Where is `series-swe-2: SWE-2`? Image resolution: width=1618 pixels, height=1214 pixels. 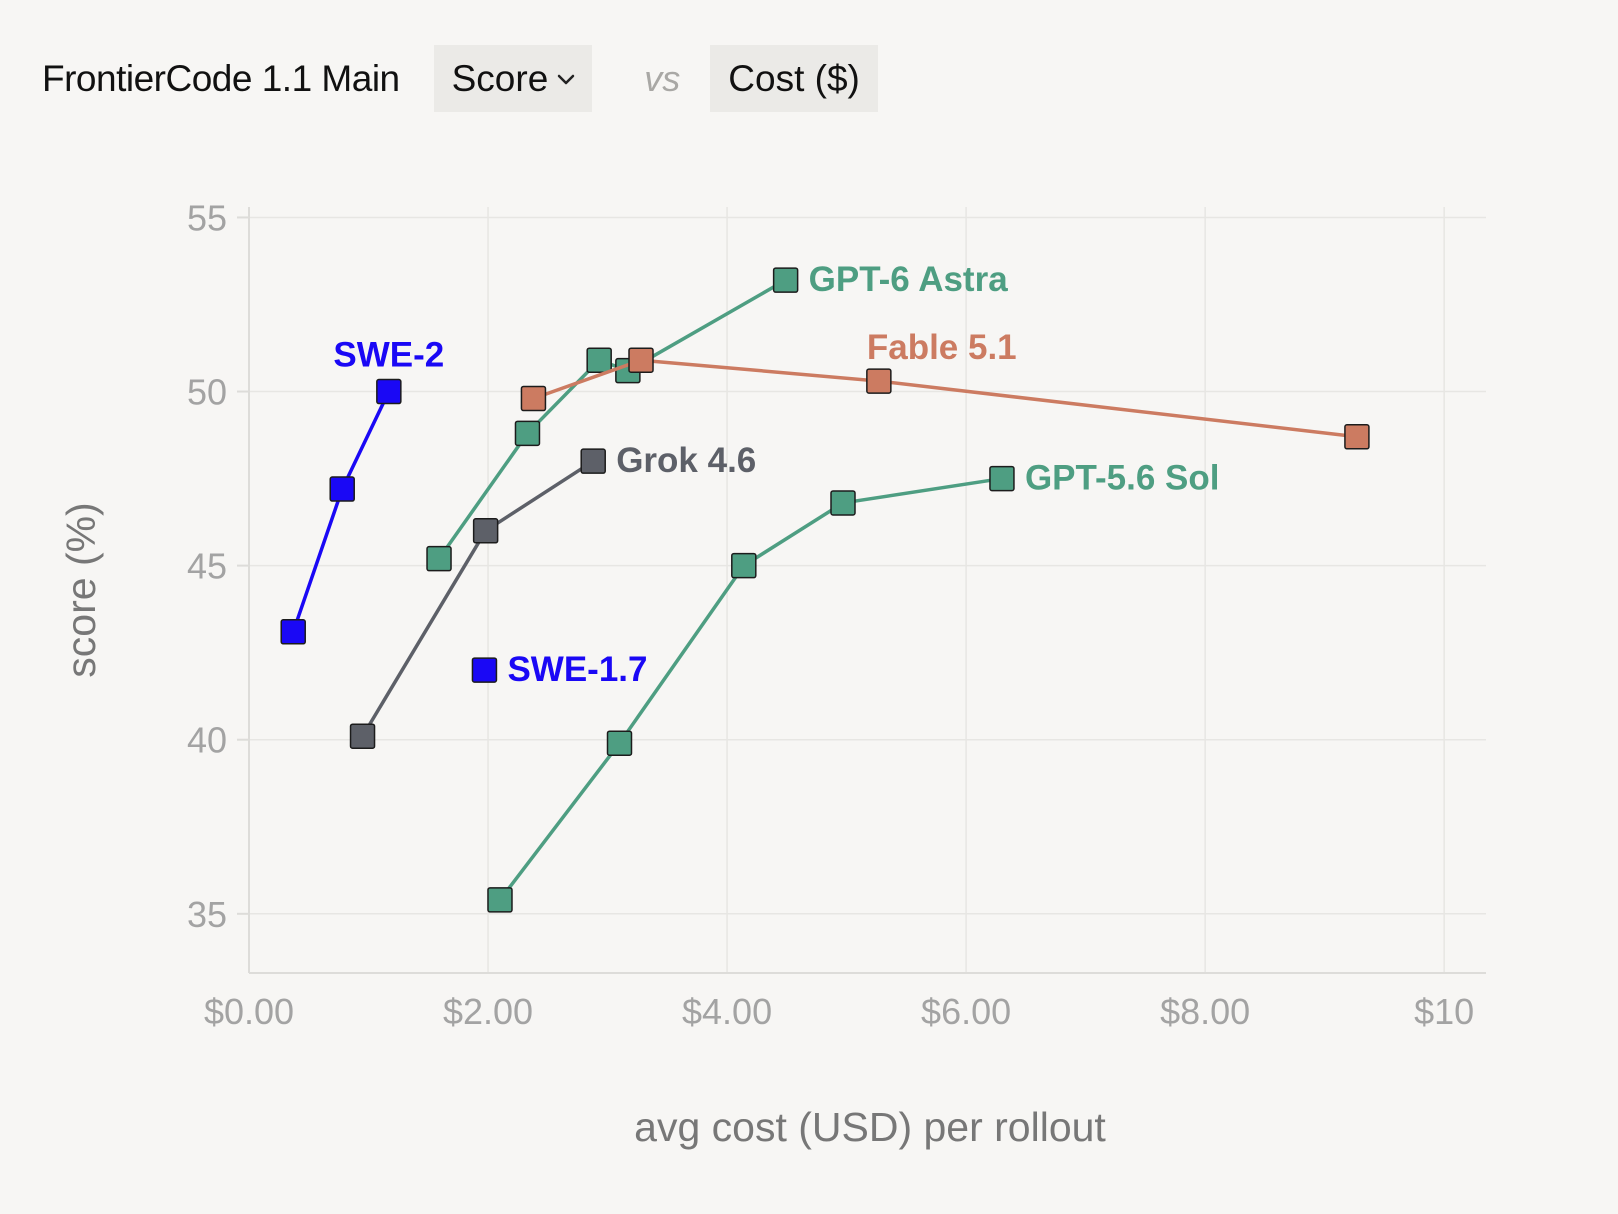
series-swe-2: SWE-2 is located at coordinates (362, 490).